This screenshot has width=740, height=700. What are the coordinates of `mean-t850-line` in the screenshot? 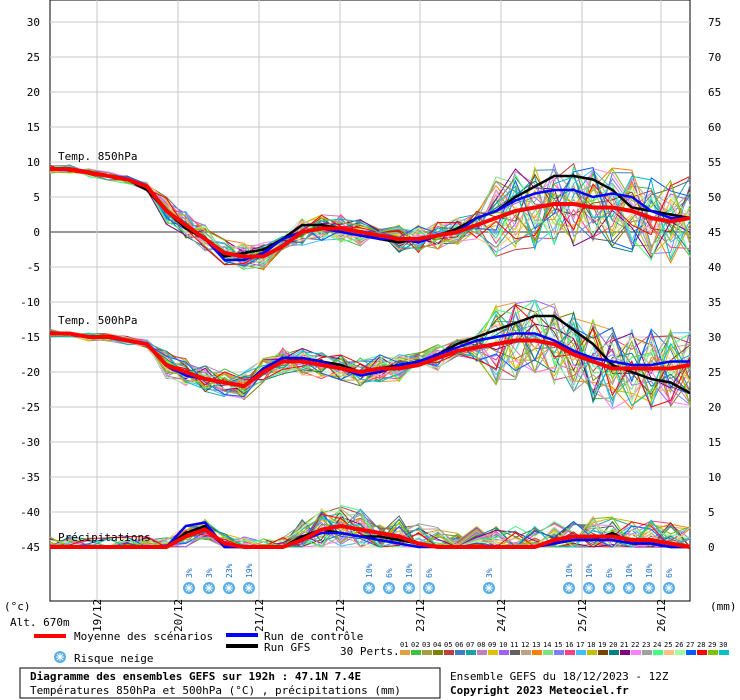 It's located at (370, 213).